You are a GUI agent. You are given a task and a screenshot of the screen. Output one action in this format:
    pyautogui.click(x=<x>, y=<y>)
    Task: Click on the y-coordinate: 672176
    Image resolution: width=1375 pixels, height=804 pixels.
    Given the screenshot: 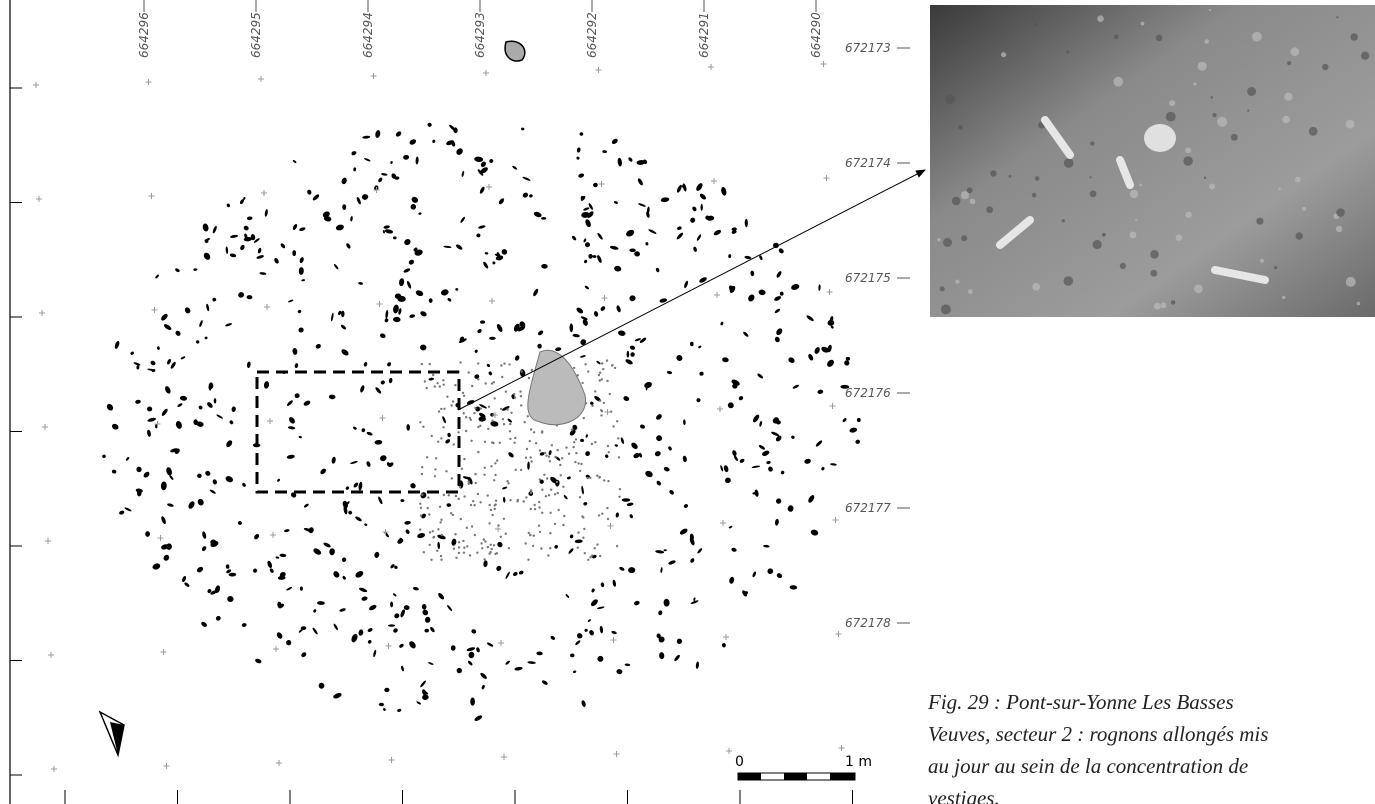 What is the action you would take?
    pyautogui.click(x=868, y=393)
    